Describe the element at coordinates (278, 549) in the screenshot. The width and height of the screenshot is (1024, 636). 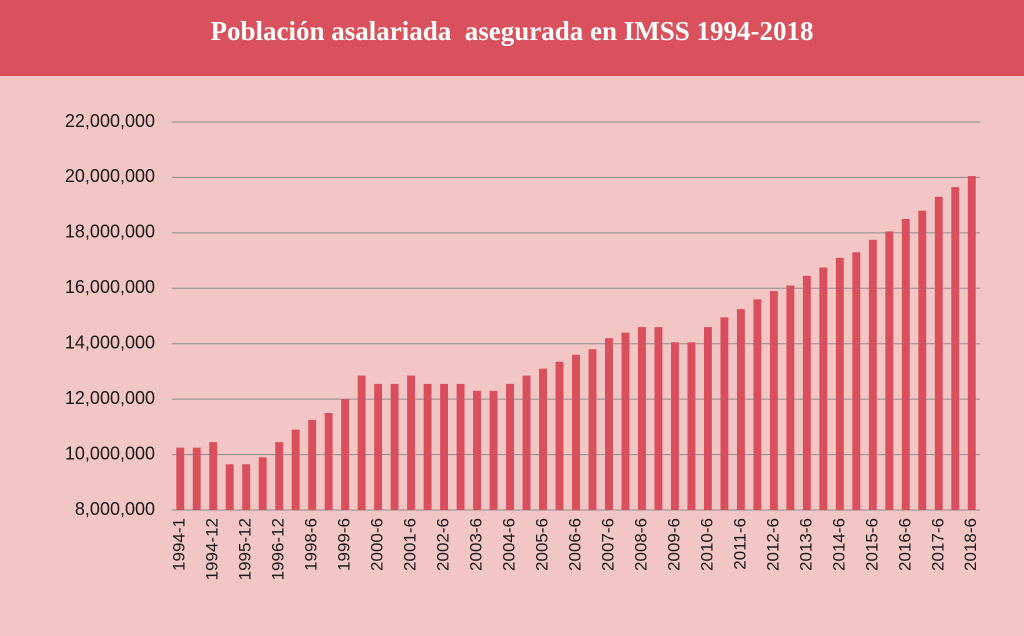
I see `x-tick-label: 1996-12` at that location.